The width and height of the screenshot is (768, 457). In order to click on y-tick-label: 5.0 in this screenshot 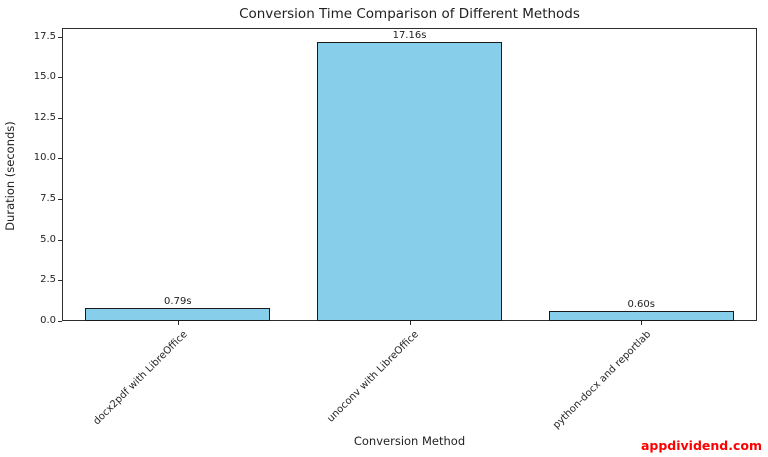, I will do `click(48, 239)`.